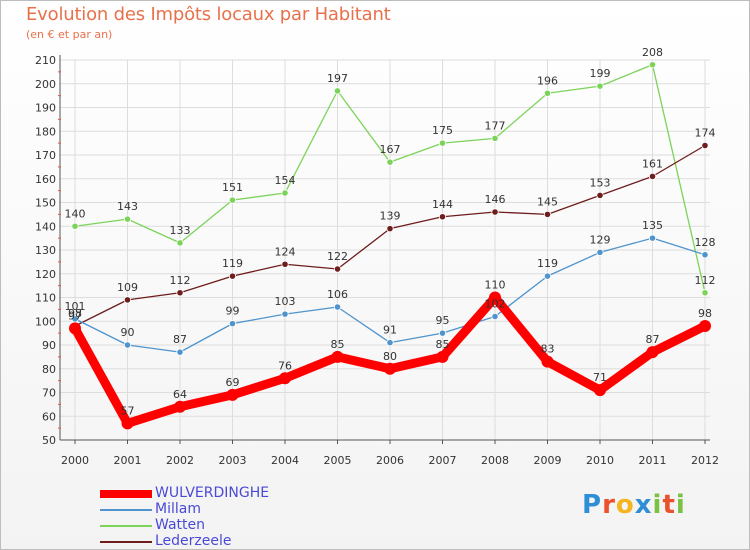 This screenshot has width=750, height=550. Describe the element at coordinates (390, 149) in the screenshot. I see `data-label-watten: 167` at that location.